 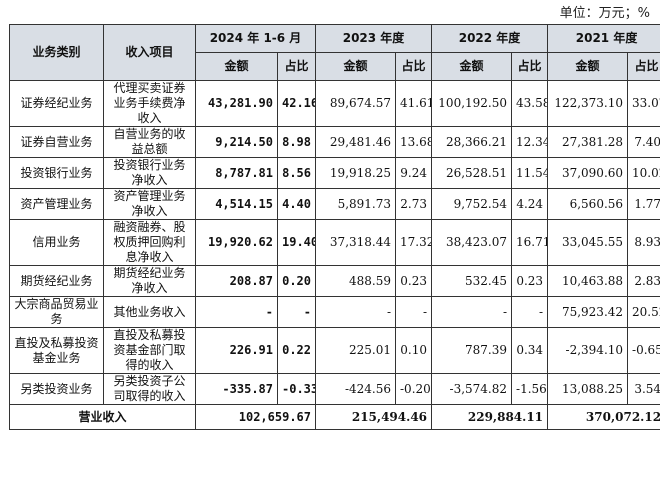 I want to click on amount-cell: 27,381.28, so click(x=588, y=142).